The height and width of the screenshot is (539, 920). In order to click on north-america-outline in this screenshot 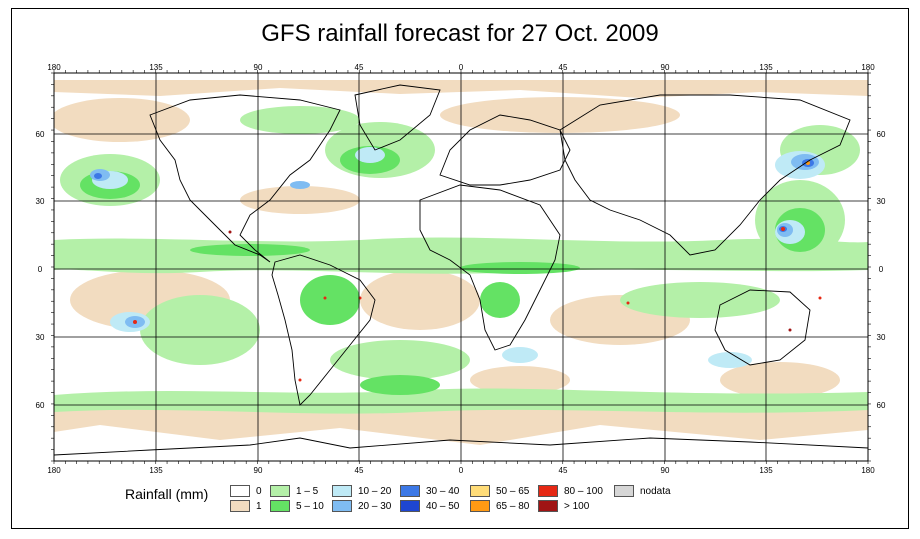, I will do `click(245, 178)`.